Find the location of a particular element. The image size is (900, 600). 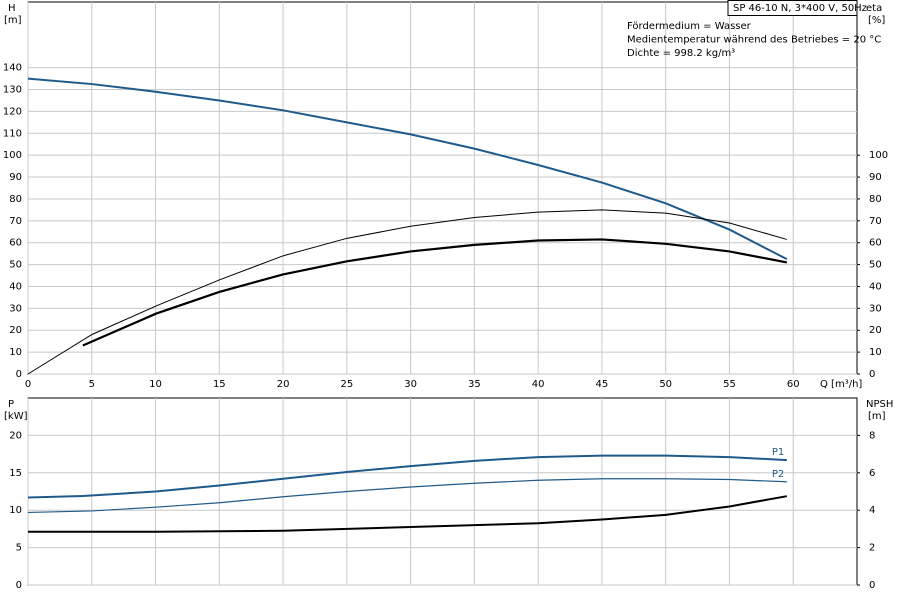

x-tick-label: 25 is located at coordinates (346, 384).